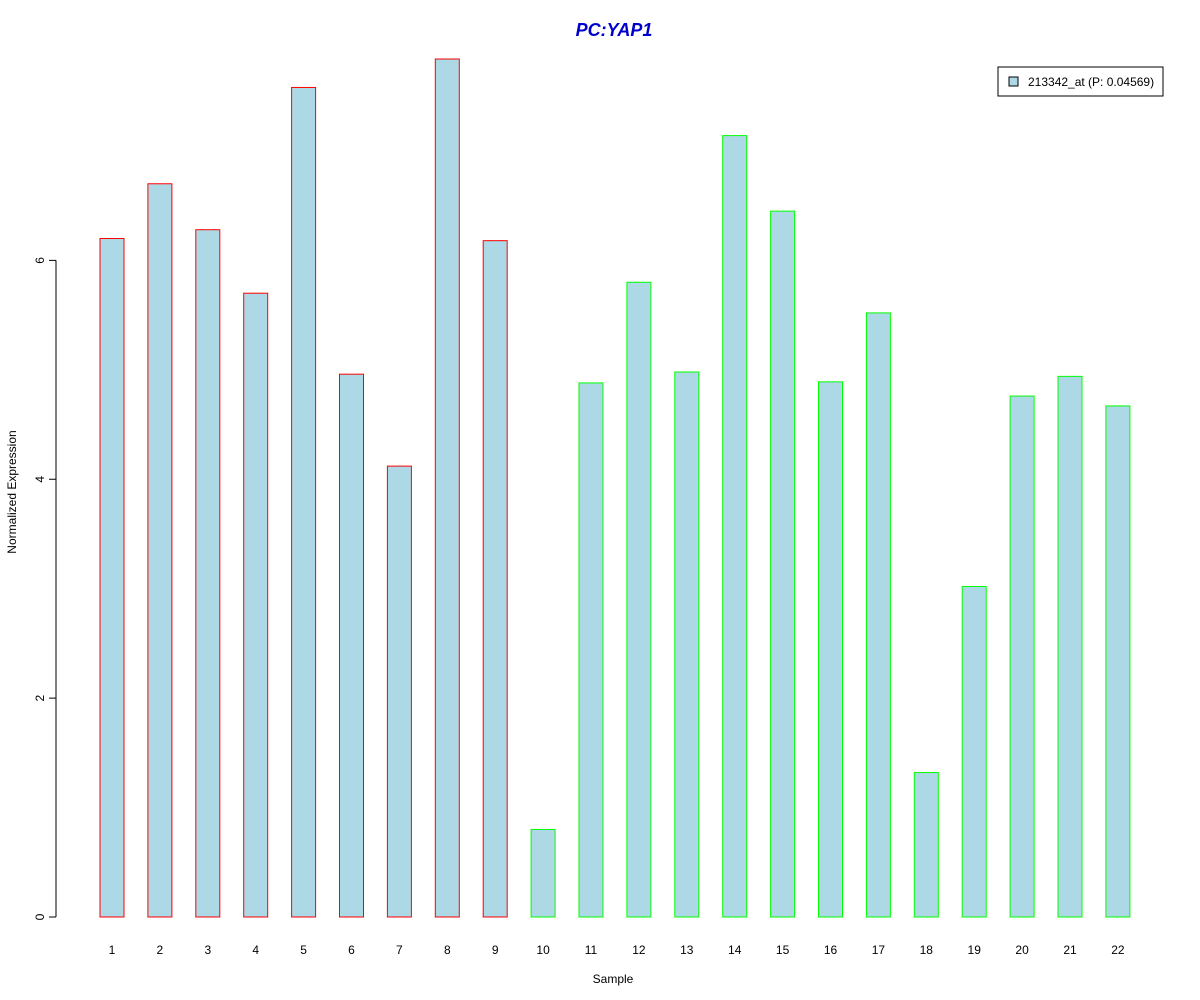  I want to click on x-tick-label: 9, so click(495, 950).